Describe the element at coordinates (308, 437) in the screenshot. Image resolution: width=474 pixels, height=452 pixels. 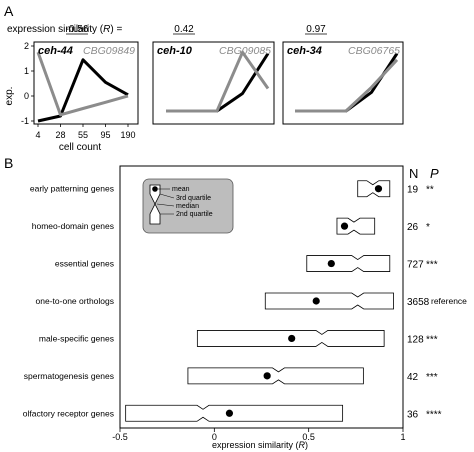
I see `x-tick-label: 0.5` at that location.